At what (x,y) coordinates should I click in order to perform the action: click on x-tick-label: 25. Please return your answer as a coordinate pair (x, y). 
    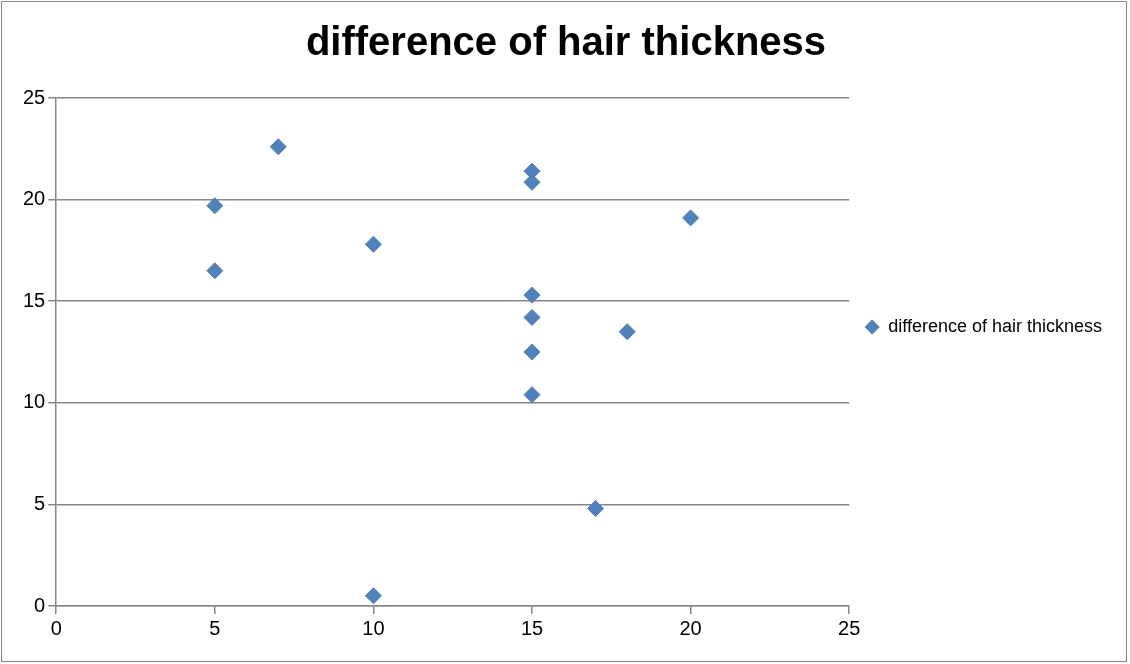
    Looking at the image, I should click on (849, 627).